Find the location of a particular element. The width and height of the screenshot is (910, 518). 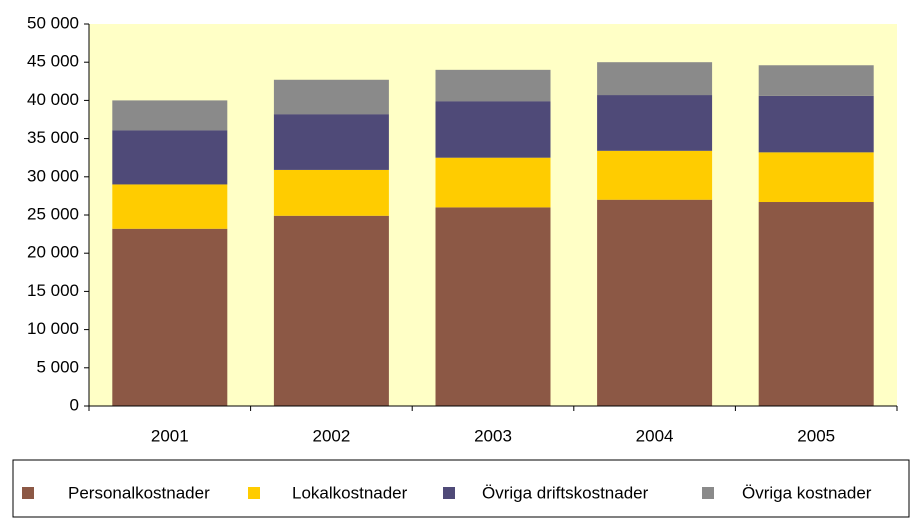

y-tick-label: 5 000 is located at coordinates (57, 366).